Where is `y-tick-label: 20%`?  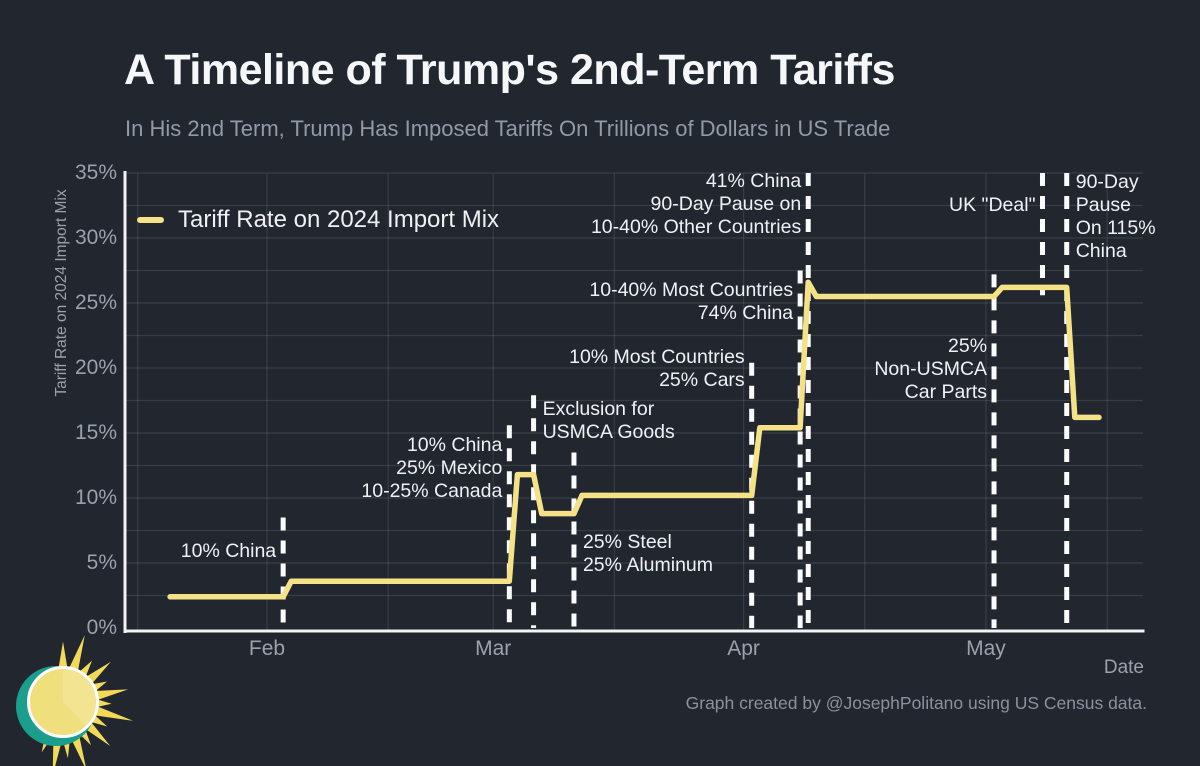
y-tick-label: 20% is located at coordinates (95, 367).